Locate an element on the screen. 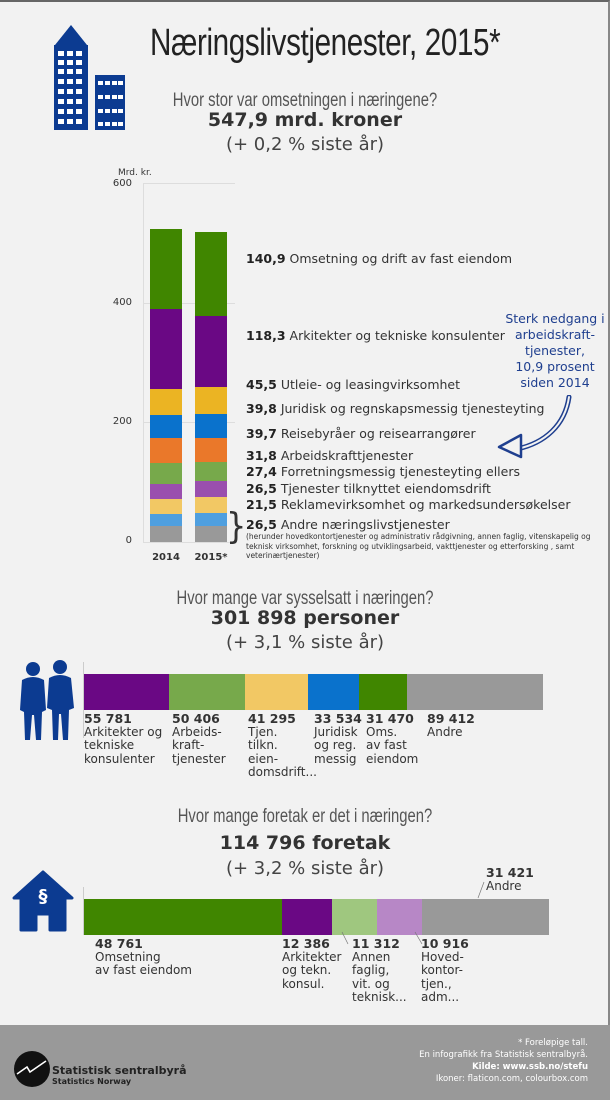 The width and height of the screenshot is (610, 1100). legend-item: 26,5 Andre næringslivstjenester is located at coordinates (348, 524).